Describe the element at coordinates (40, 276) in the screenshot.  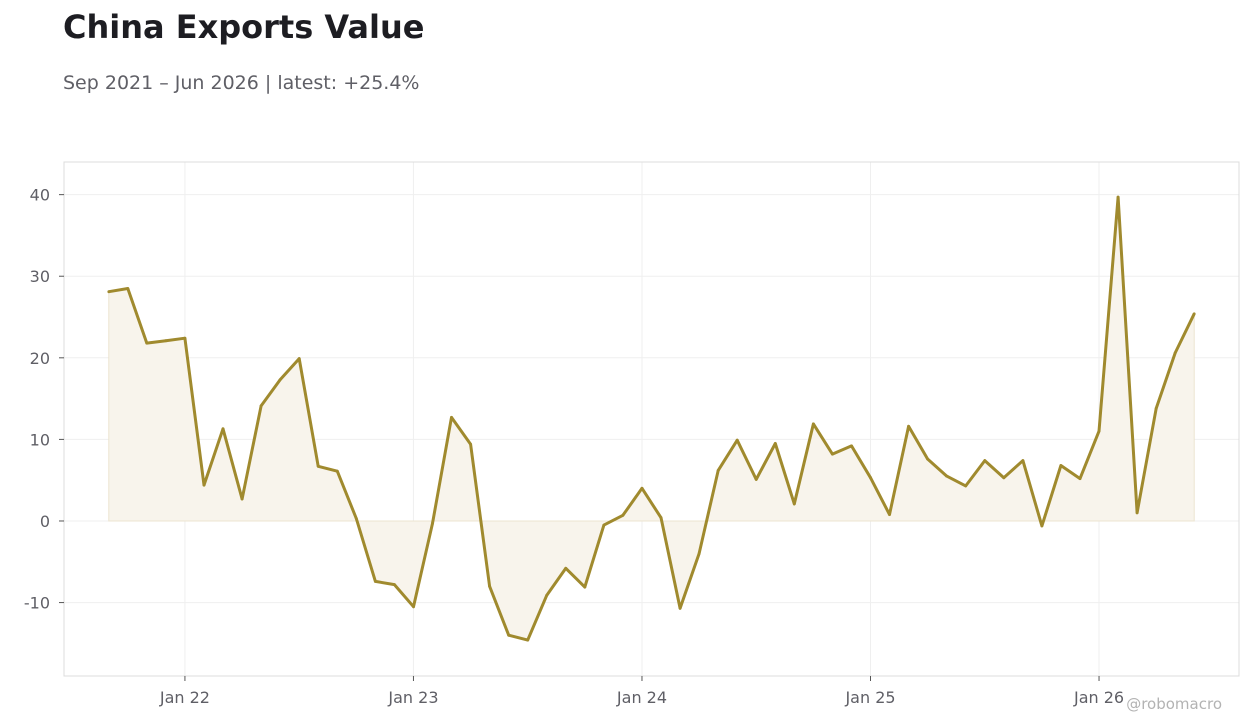
I see `y-tick-label: 30` at that location.